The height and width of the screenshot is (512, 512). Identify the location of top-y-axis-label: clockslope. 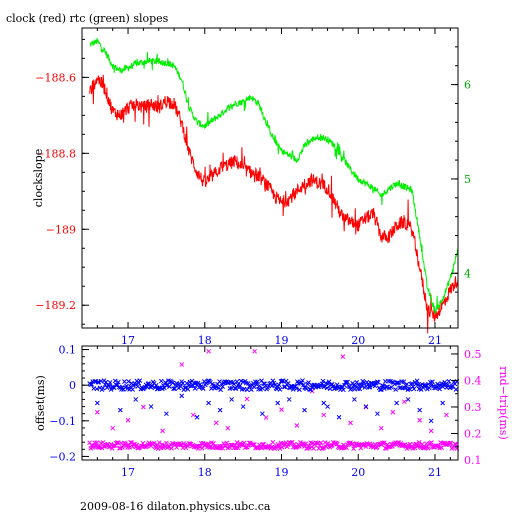
(38, 178).